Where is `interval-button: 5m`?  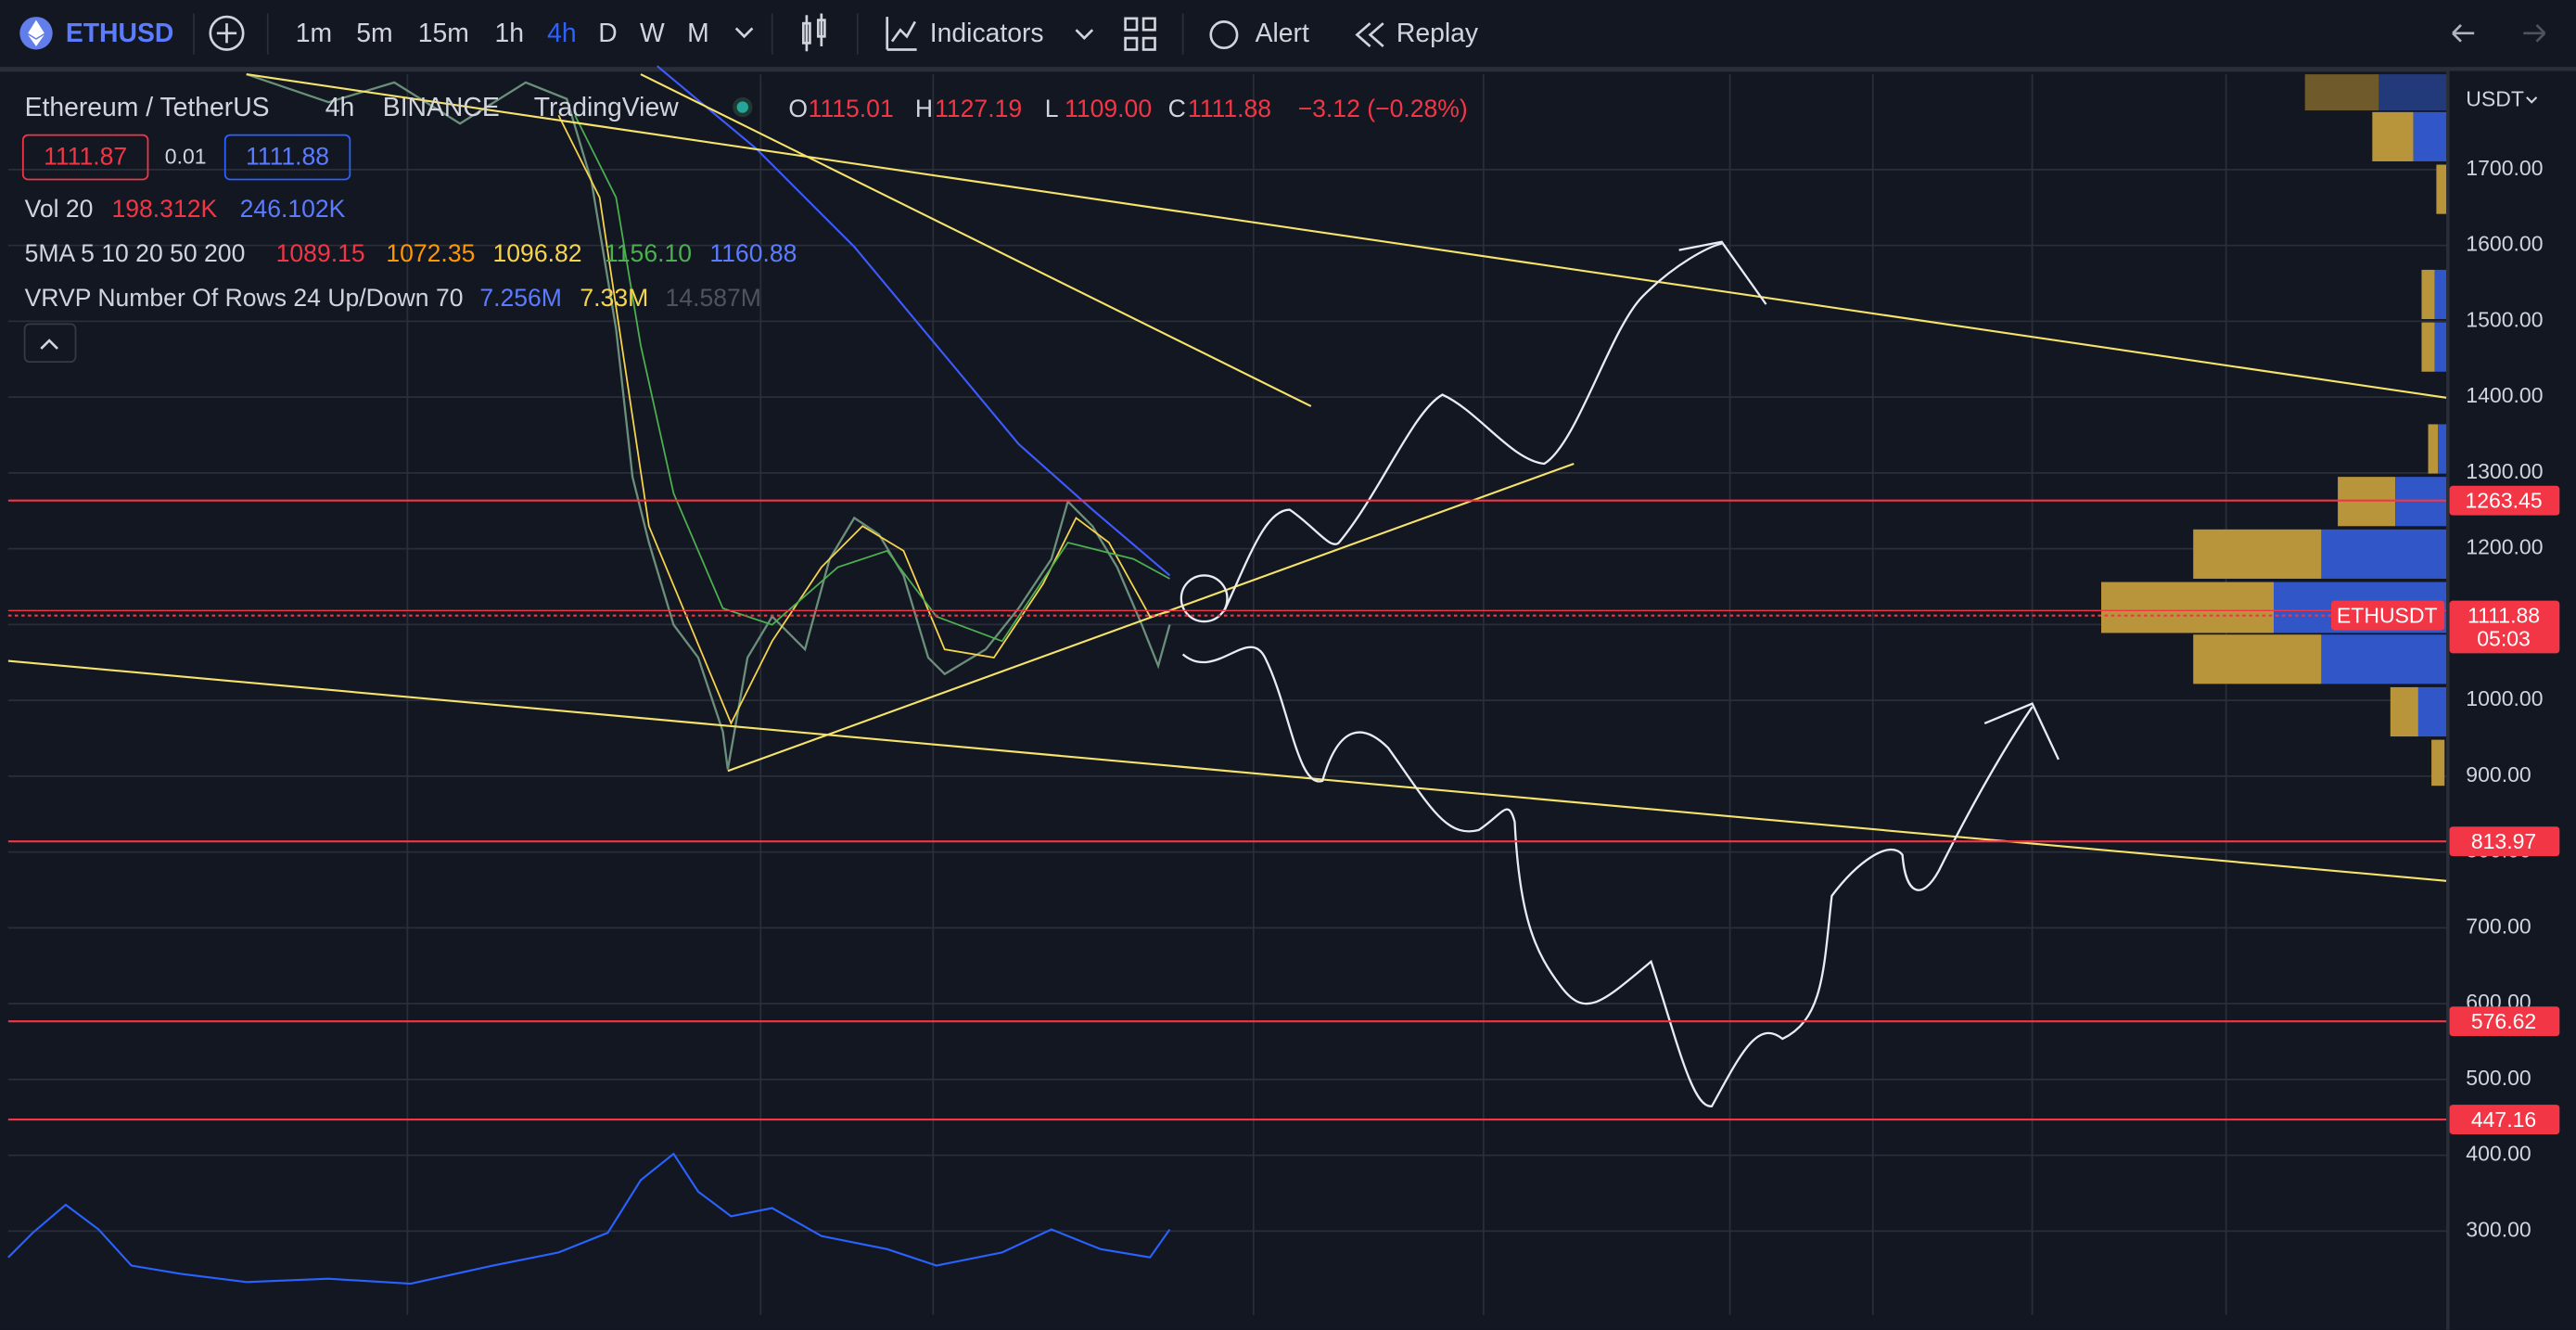
interval-button: 5m is located at coordinates (374, 33).